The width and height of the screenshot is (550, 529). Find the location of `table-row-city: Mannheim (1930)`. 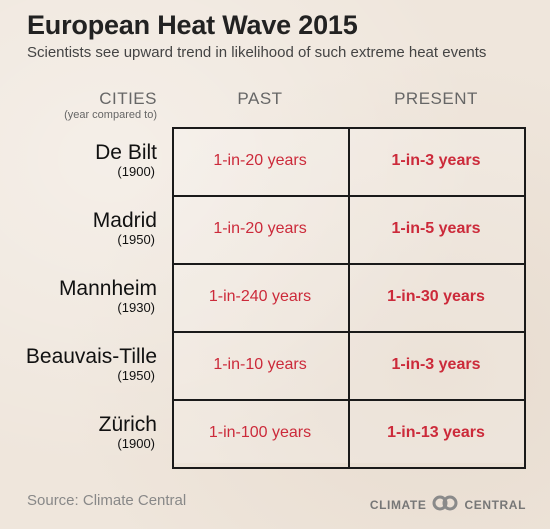

table-row-city: Mannheim (1930) is located at coordinates (108, 296).